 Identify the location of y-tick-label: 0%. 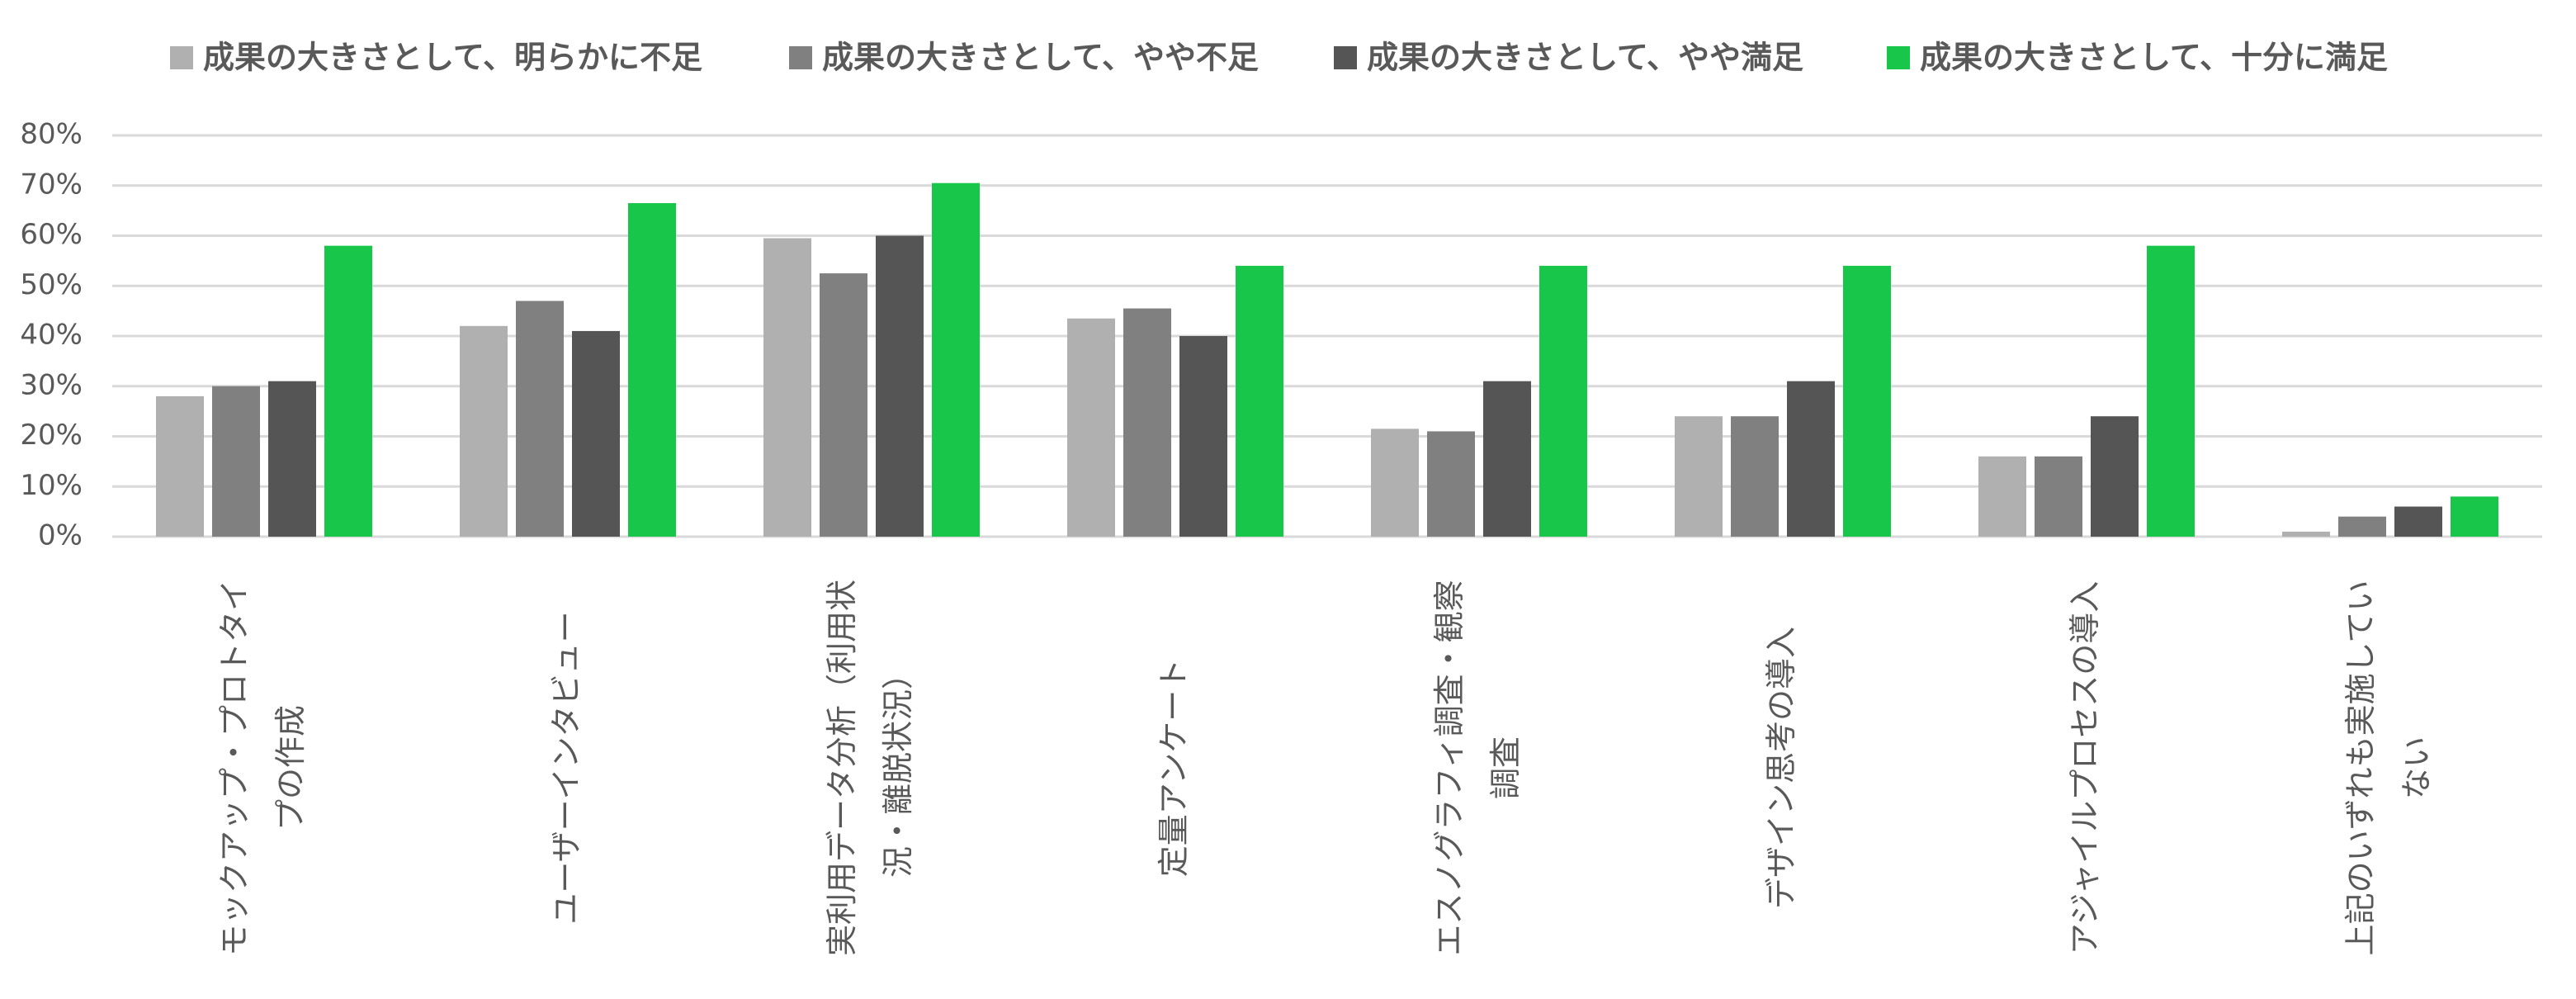
(60, 535).